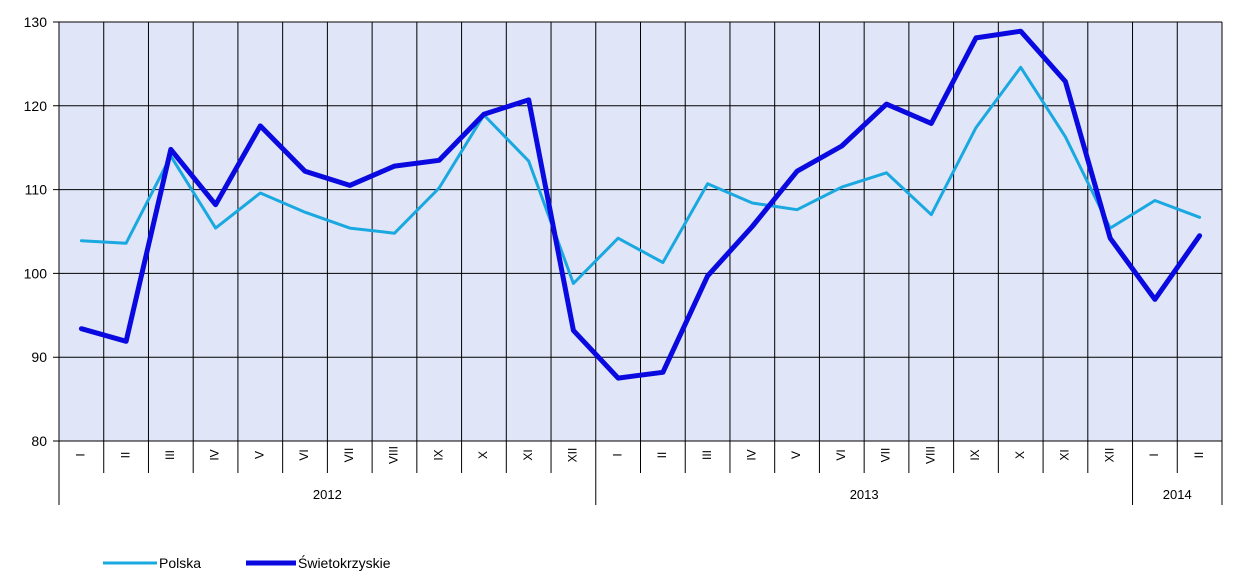  What do you see at coordinates (180, 563) in the screenshot?
I see `legend-label: Polska` at bounding box center [180, 563].